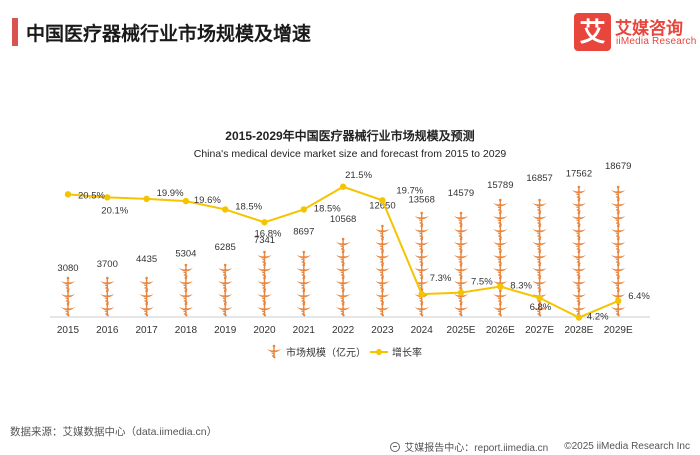  I want to click on logo-name-en: iiMedia Research, so click(656, 41).